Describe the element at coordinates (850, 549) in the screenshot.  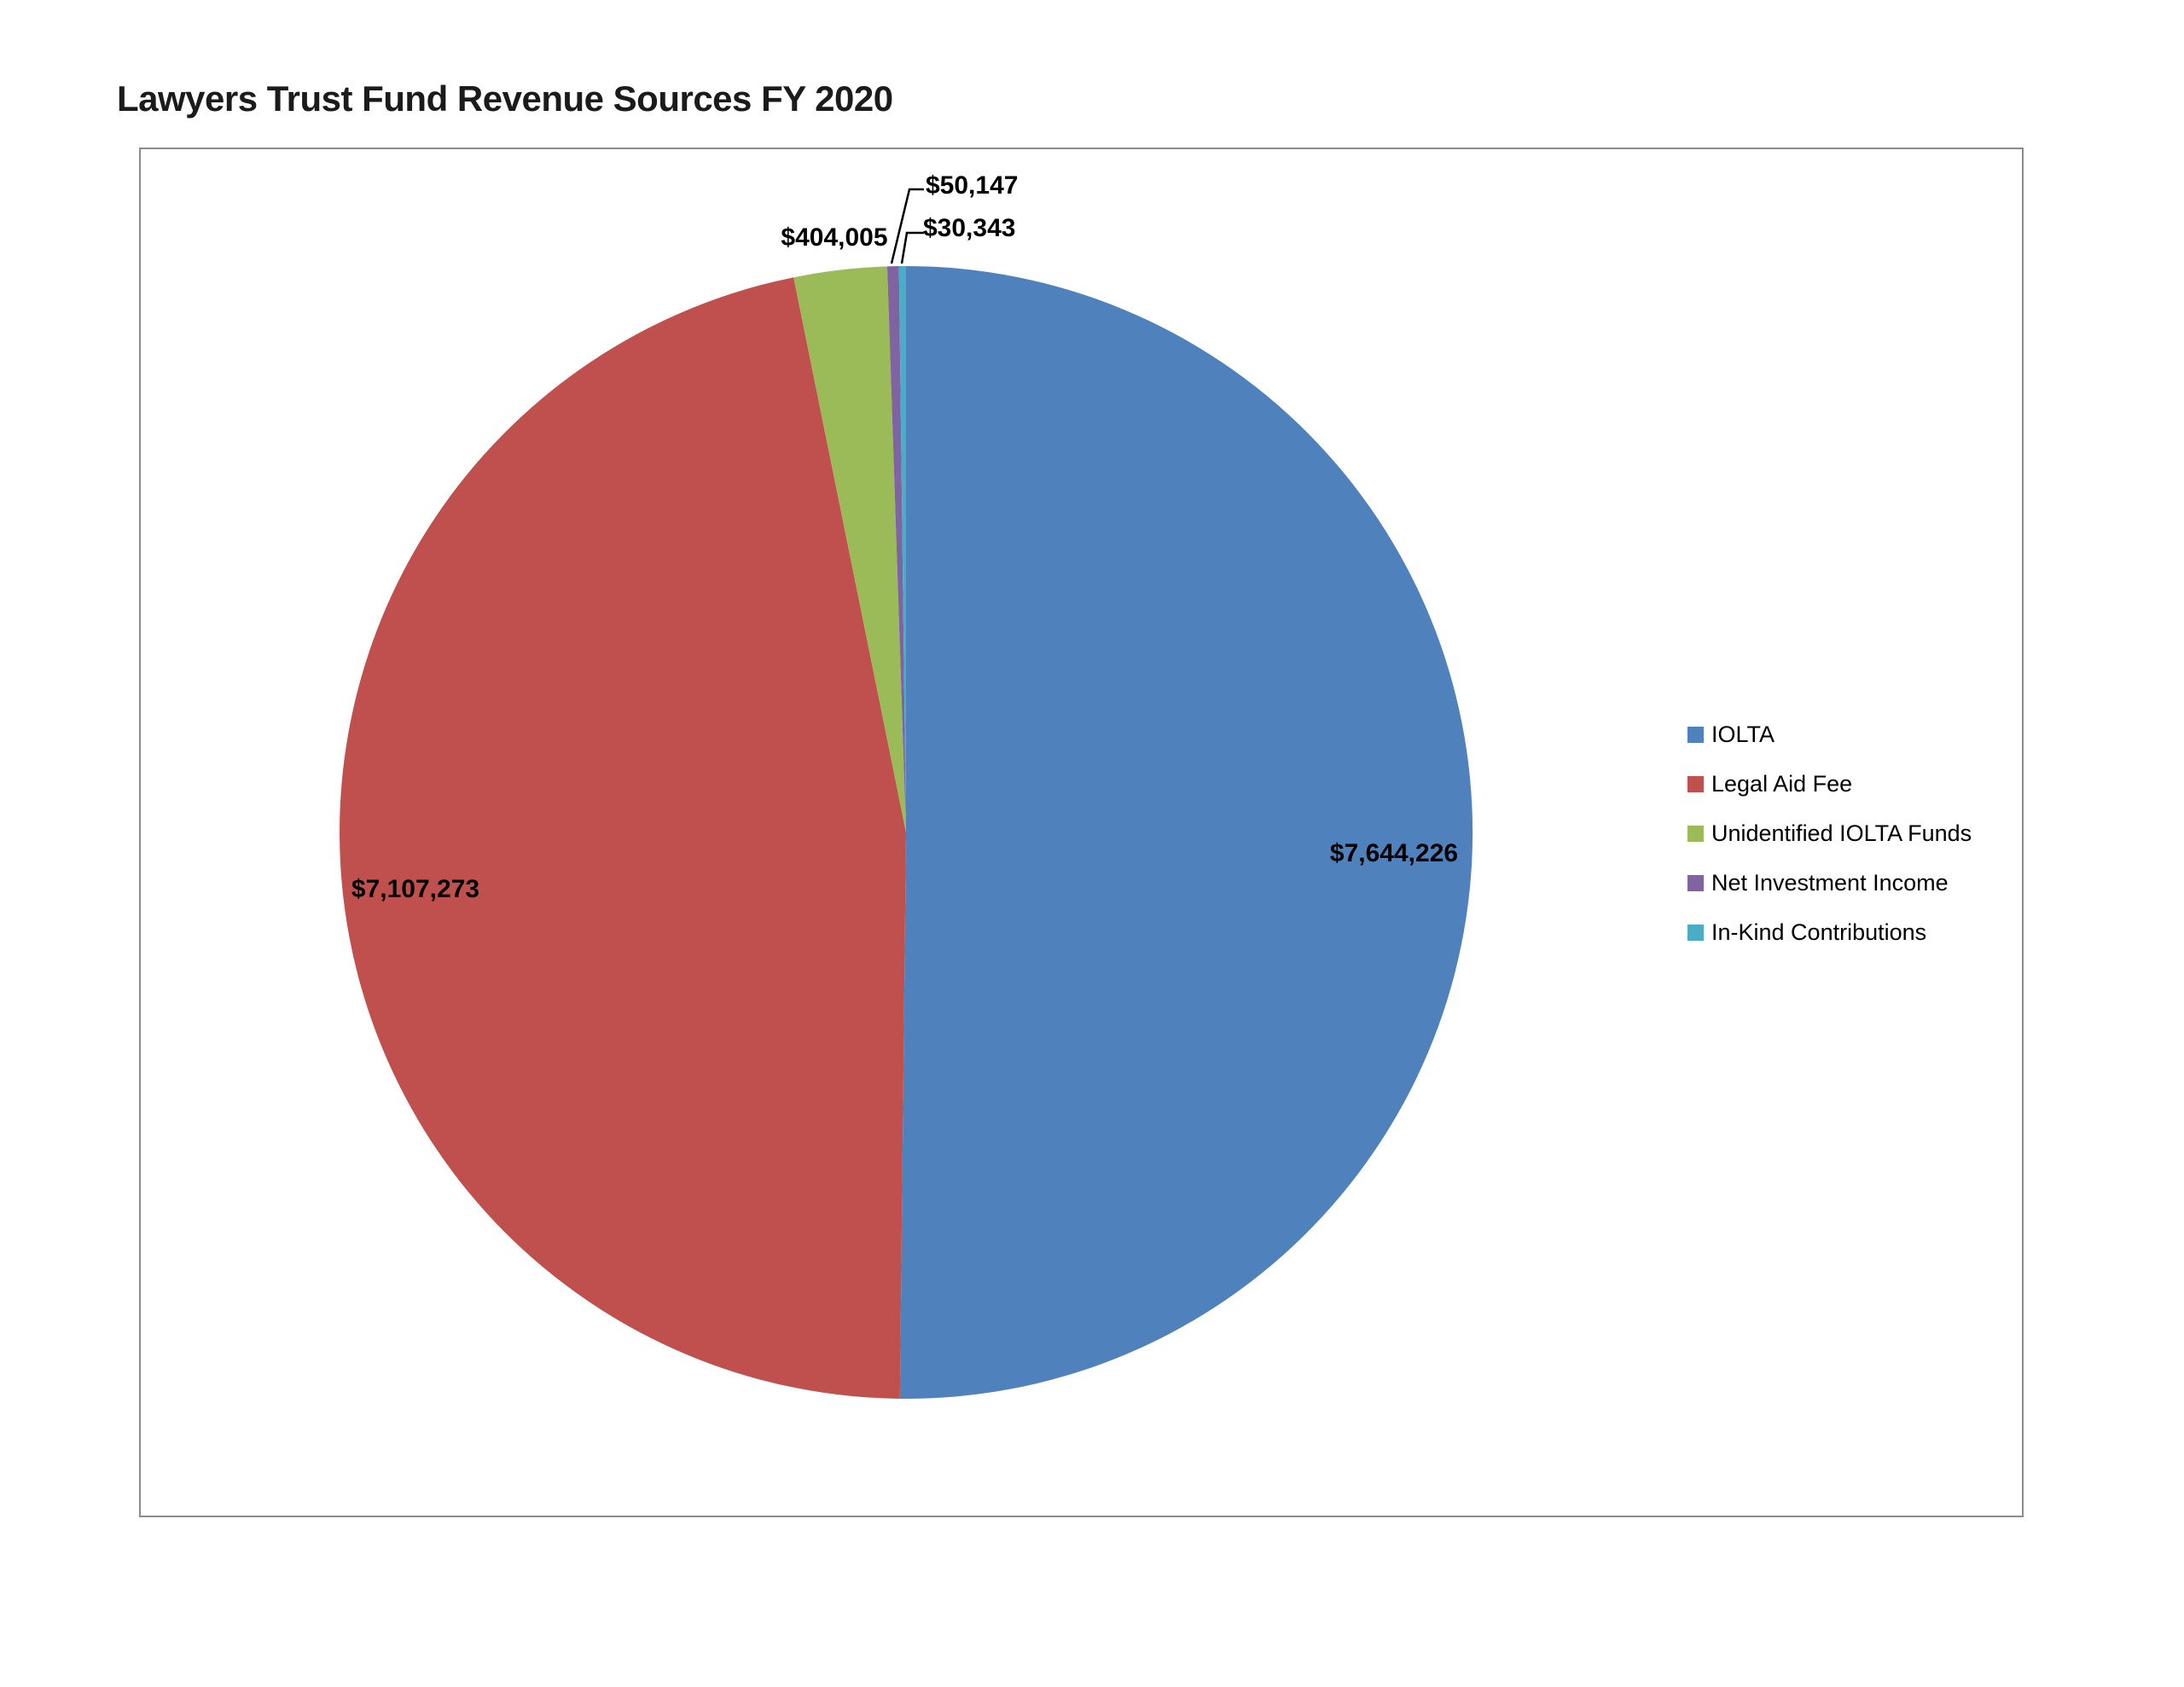
I see `pie-slice-unidentified-iolta-funds` at that location.